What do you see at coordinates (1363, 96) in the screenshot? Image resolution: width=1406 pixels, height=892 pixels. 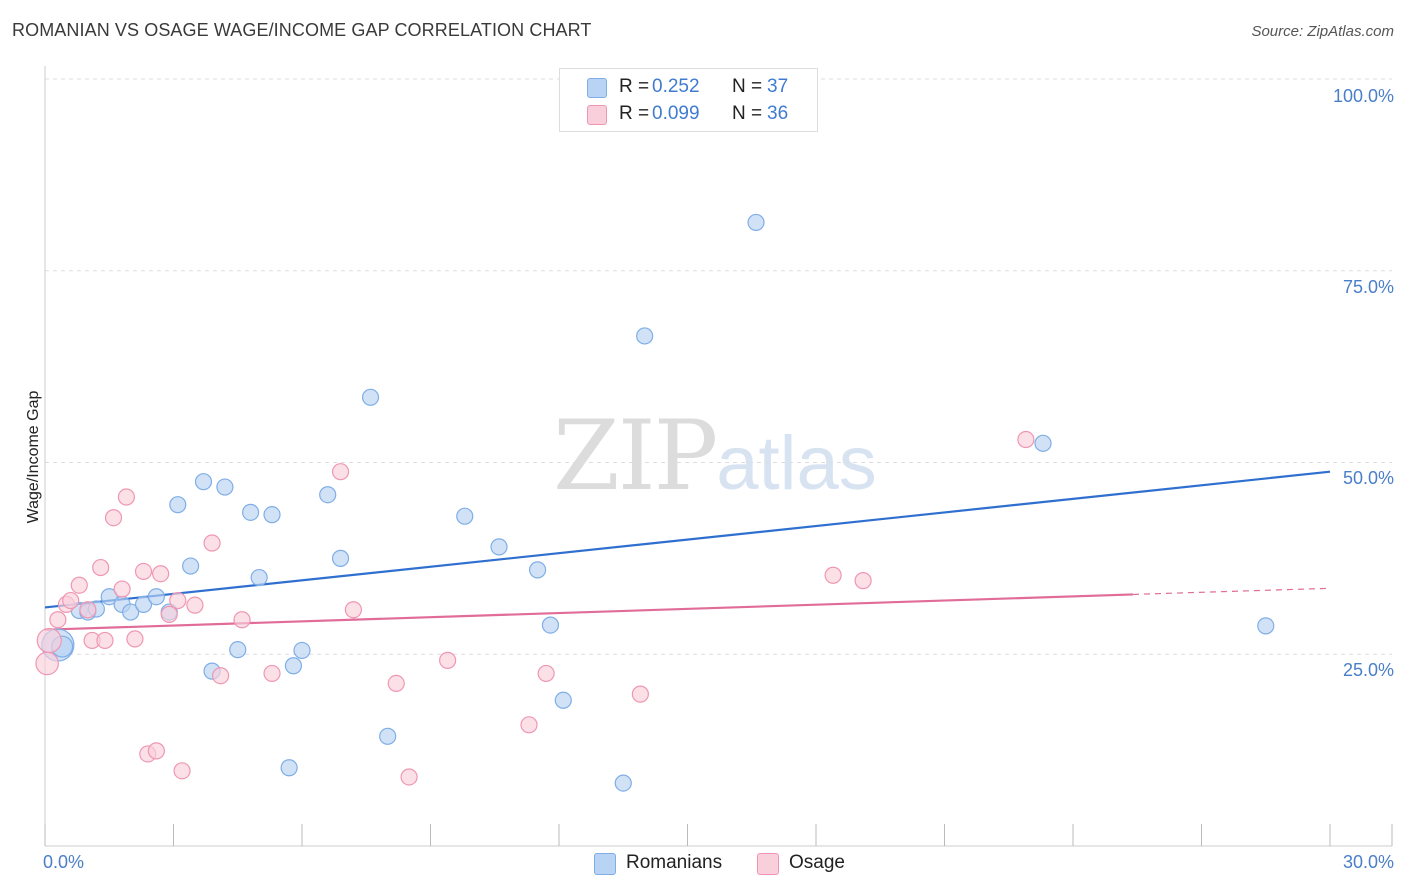 I see `y-tick-label-100: 100.0%` at bounding box center [1363, 96].